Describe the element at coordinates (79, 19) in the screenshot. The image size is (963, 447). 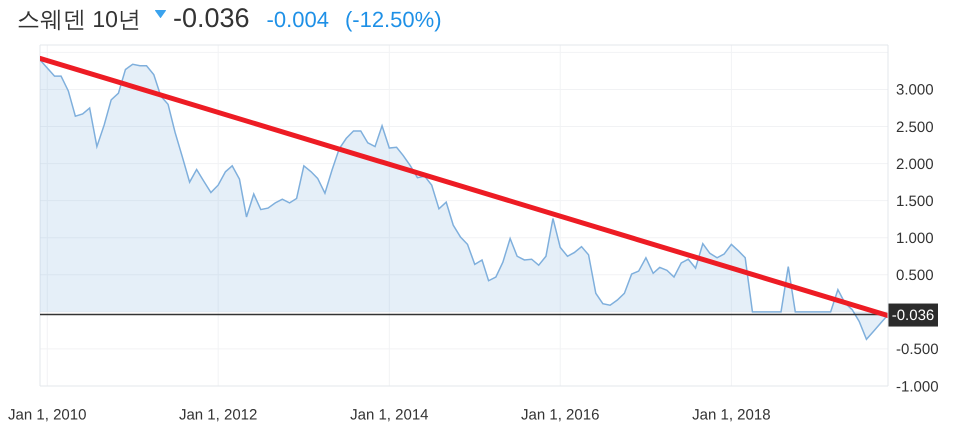
I see `chart-title: 스웨덴 10년` at that location.